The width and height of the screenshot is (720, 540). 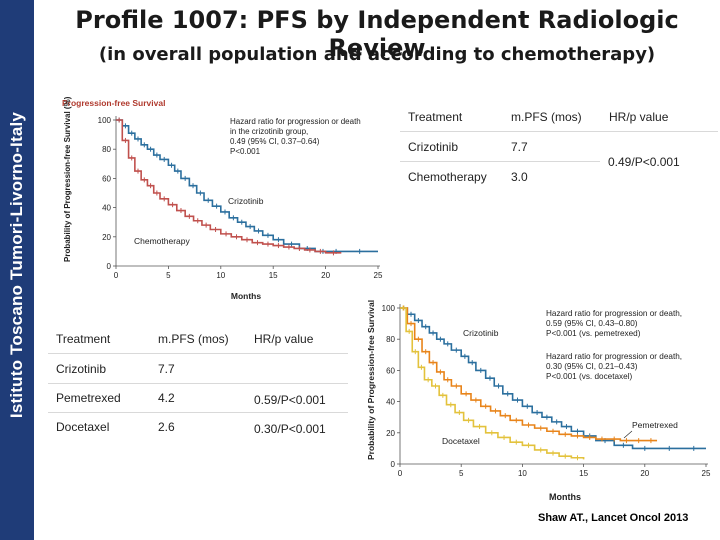 What do you see at coordinates (400, 473) in the screenshot?
I see `chart2-x-tick-label: 0` at bounding box center [400, 473].